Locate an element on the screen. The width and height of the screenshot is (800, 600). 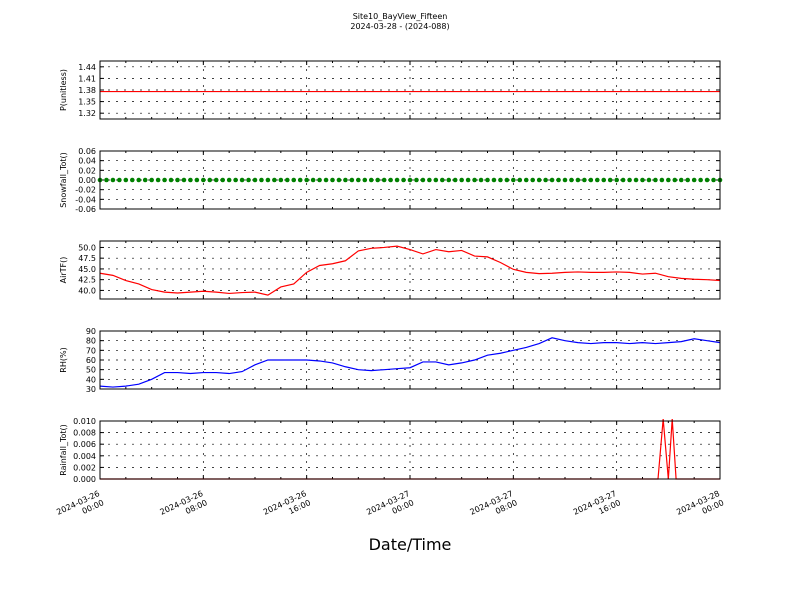
panel-1: 1.44 1.41 1.38 1.35 1.32 P(unitless) is located at coordinates (390, 90).